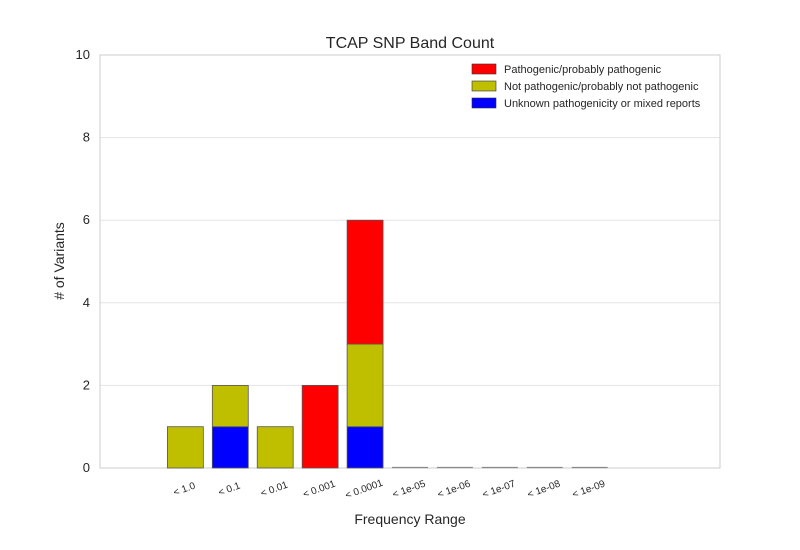 The height and width of the screenshot is (550, 800). What do you see at coordinates (83, 261) in the screenshot?
I see `y-tick-labels: 0 2 4 6 8 10` at bounding box center [83, 261].